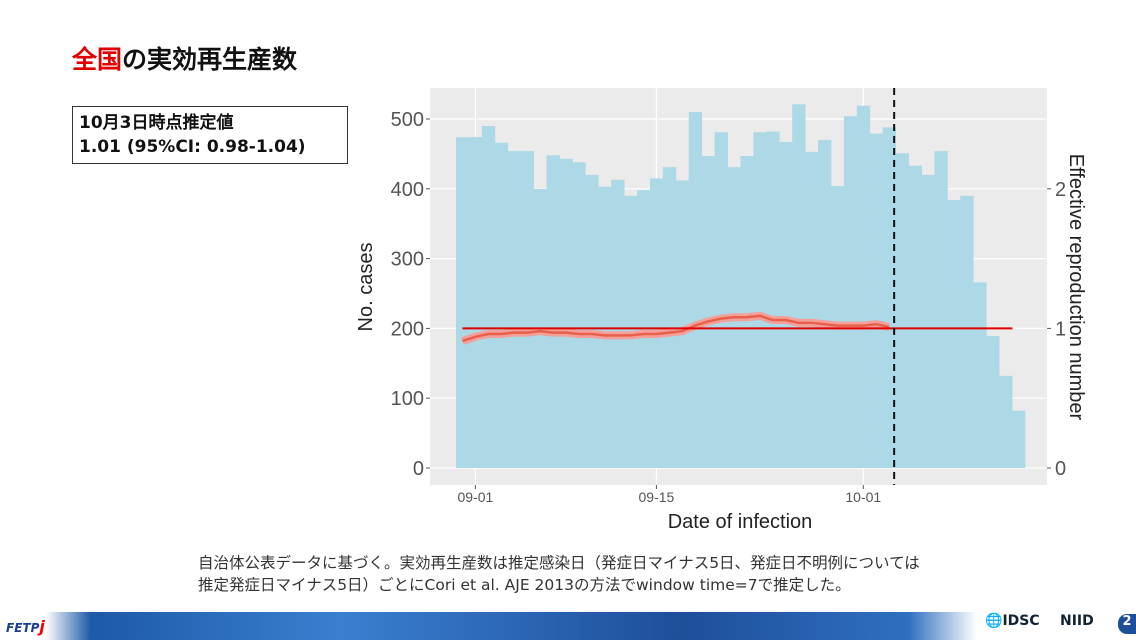 Image resolution: width=1136 pixels, height=640 pixels. What do you see at coordinates (210, 135) in the screenshot?
I see `estimate-box: 10月3日時点推定値 1.01 (95%CI: 0.98-1.04)` at bounding box center [210, 135].